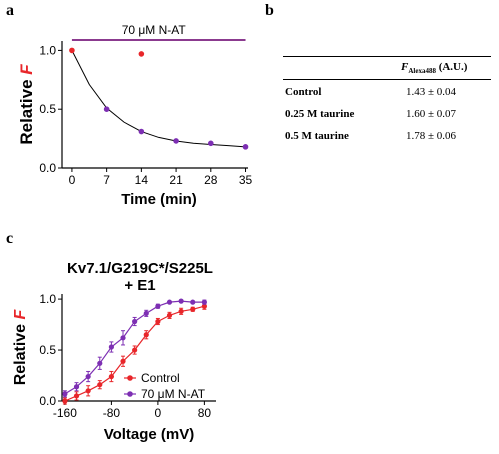 The image size is (499, 454). Describe the element at coordinates (387, 91) in the screenshot. I see `table-row: Control 1.43 ± 0.04` at that location.